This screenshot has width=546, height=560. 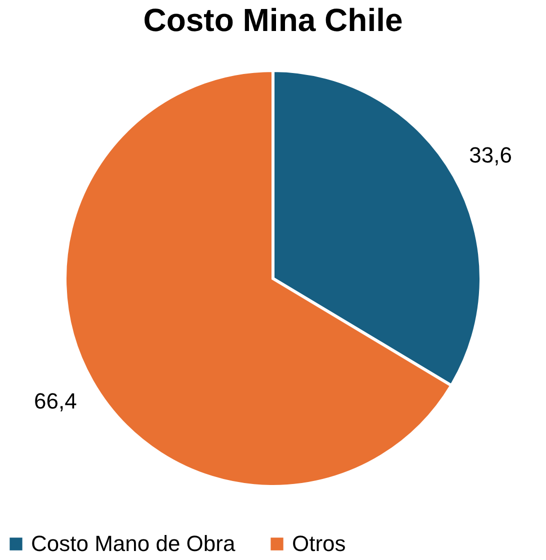 What do you see at coordinates (319, 543) in the screenshot?
I see `legend-label: Otros` at bounding box center [319, 543].